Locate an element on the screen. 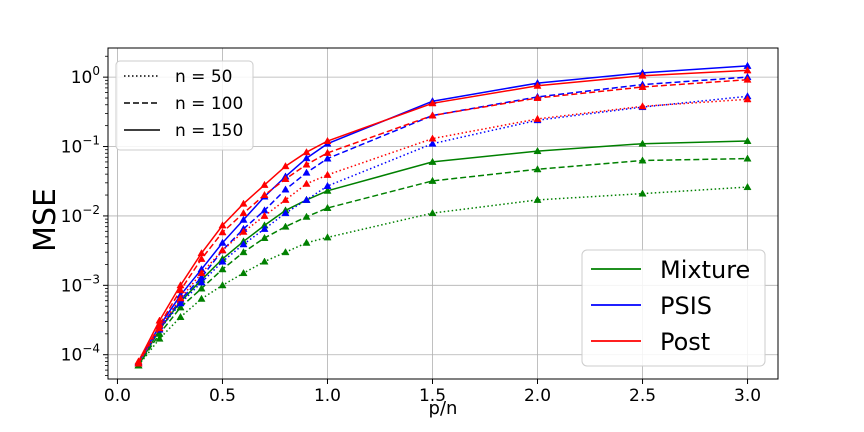 This screenshot has height=432, width=864. y-tick-label: 10⁻² is located at coordinates (80, 215).